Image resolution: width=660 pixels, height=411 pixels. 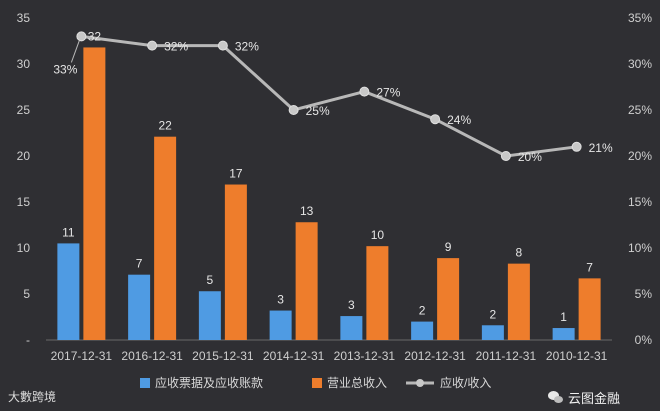 I want to click on ratio-point-label: 21%, so click(x=601, y=148).